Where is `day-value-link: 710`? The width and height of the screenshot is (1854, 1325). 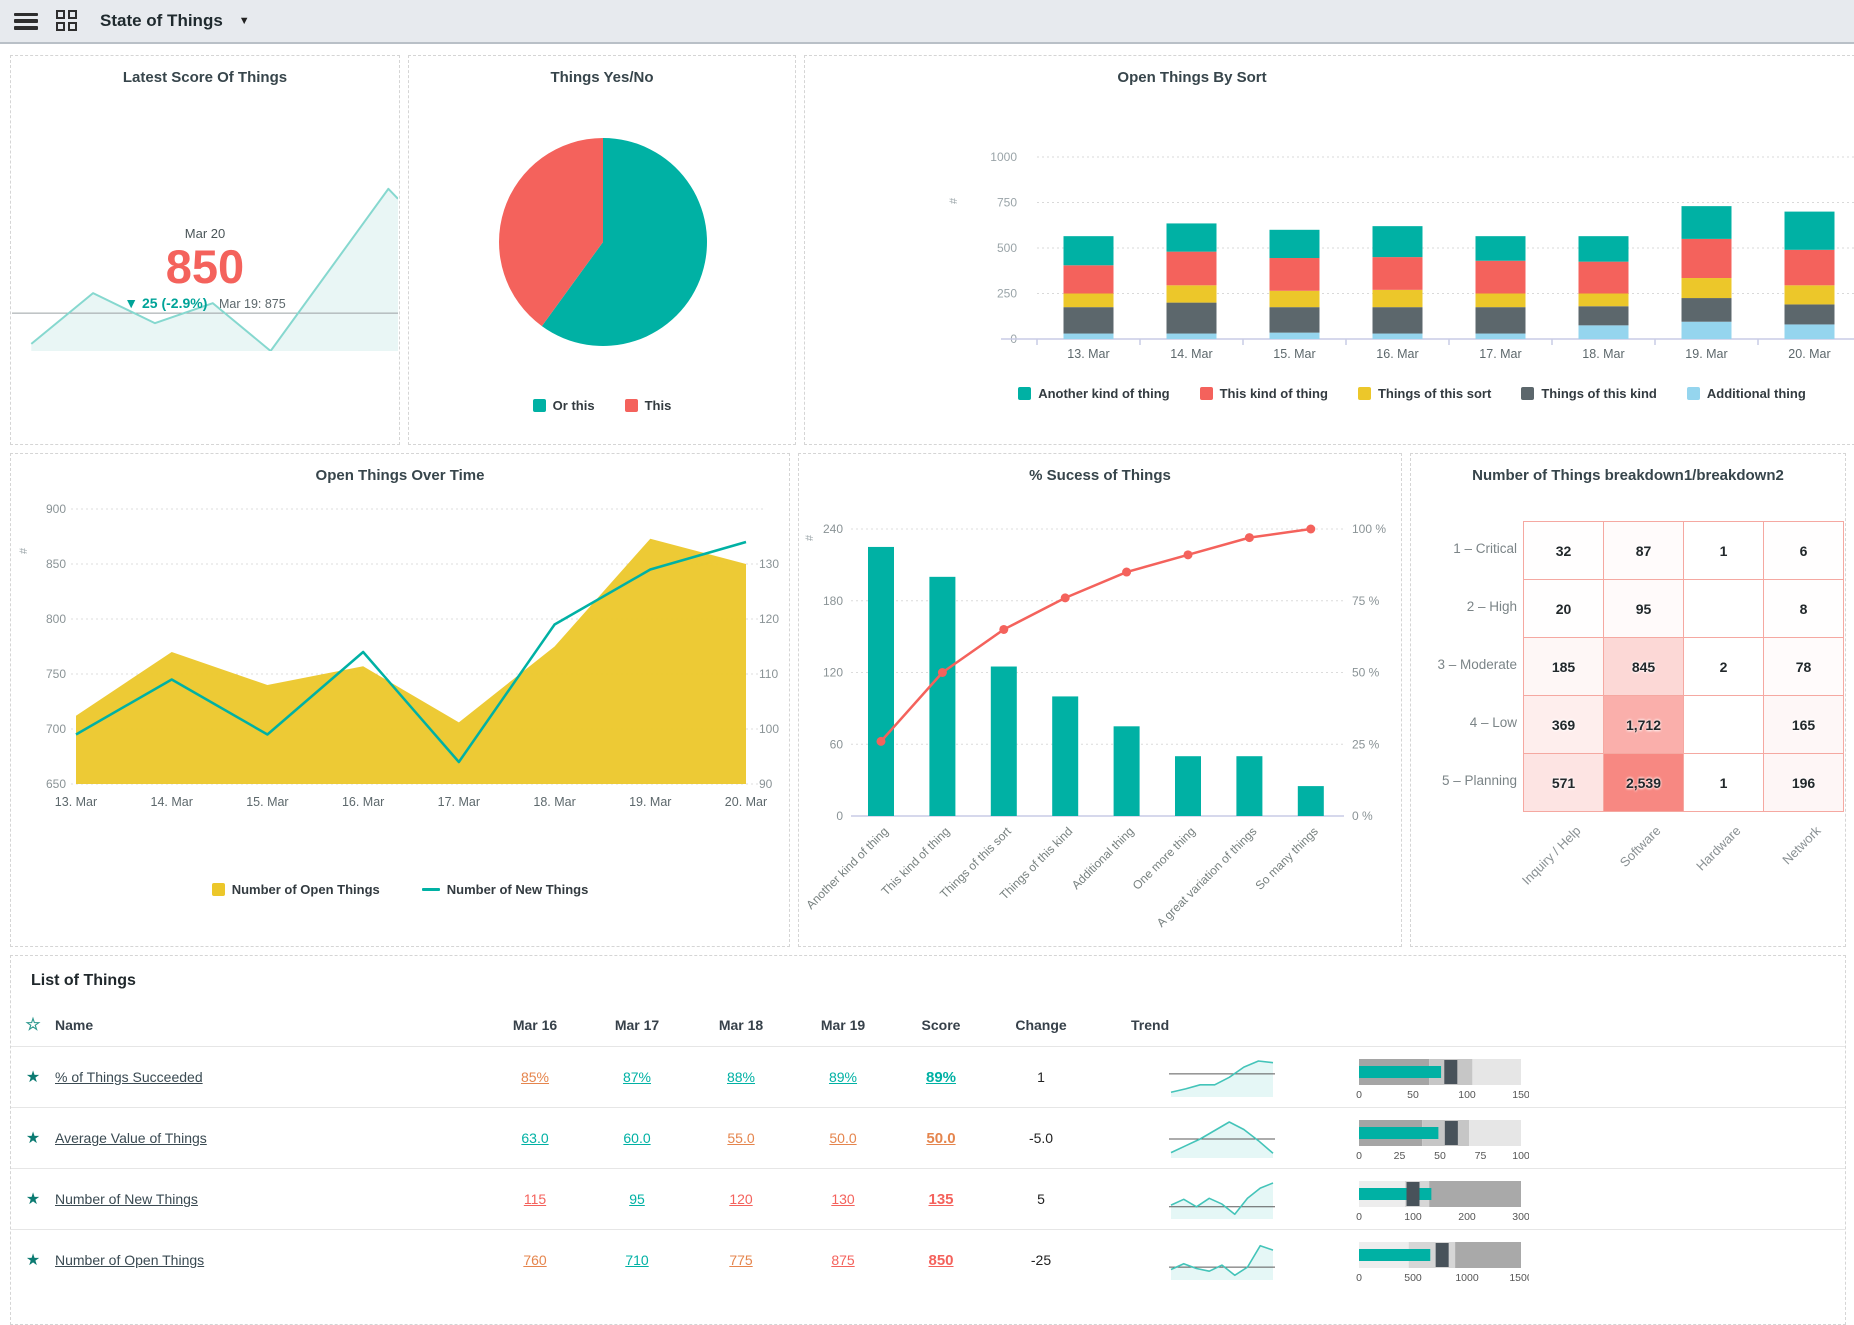
day-value-link: 710 is located at coordinates (637, 1260).